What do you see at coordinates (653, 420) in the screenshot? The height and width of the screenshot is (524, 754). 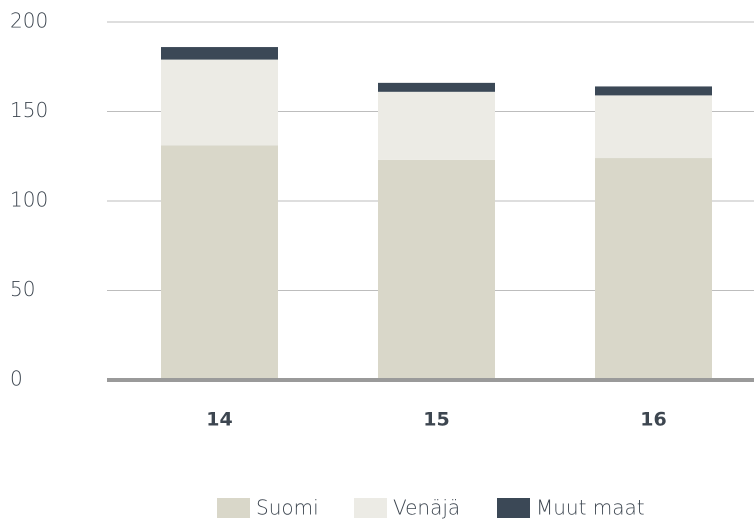 I see `x-tick-label: 16` at bounding box center [653, 420].